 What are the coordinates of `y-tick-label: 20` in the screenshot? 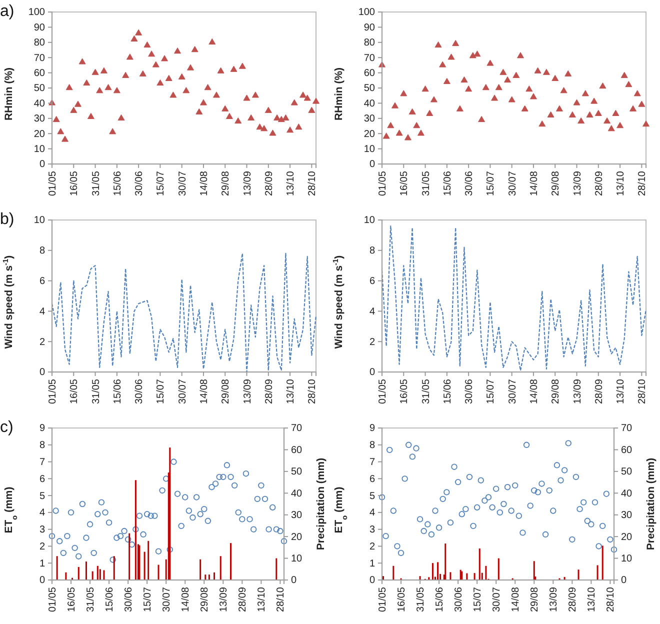 It's located at (40, 134).